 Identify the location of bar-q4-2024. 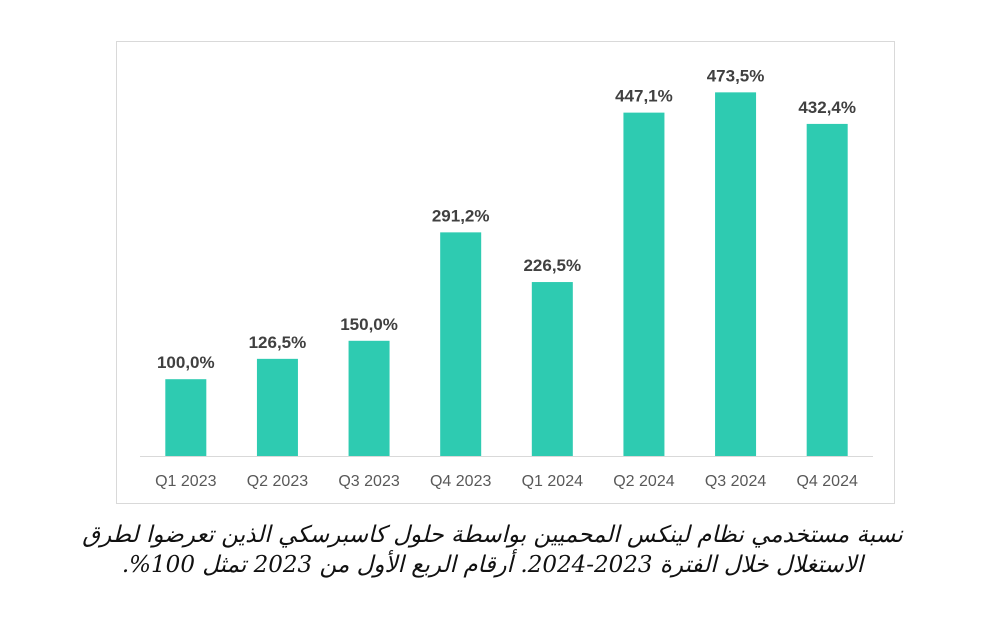
(827, 289).